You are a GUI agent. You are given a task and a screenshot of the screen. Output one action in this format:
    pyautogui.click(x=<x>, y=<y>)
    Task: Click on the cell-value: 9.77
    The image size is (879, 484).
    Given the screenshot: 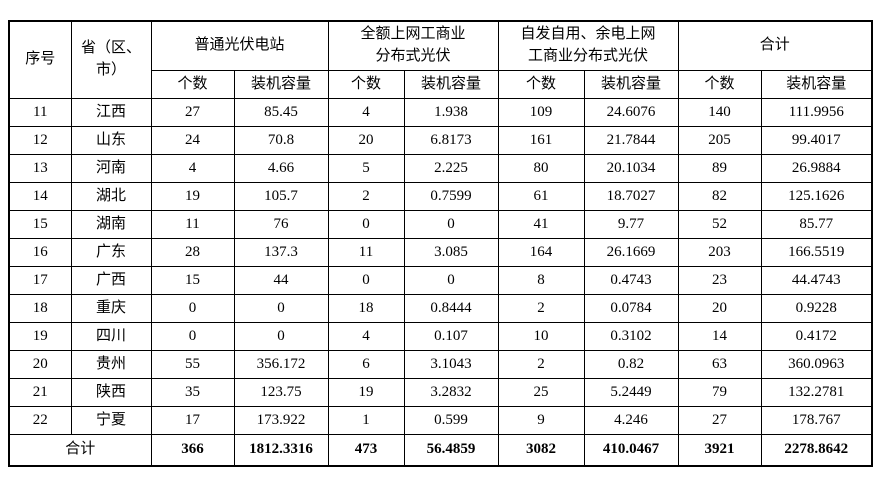 What is the action you would take?
    pyautogui.click(x=631, y=224)
    